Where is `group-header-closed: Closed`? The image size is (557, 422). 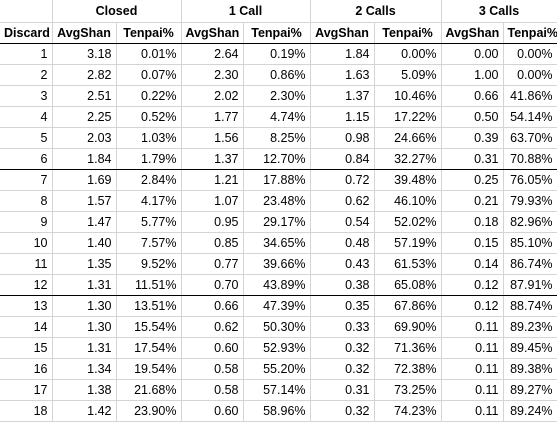 group-header-closed: Closed is located at coordinates (116, 11).